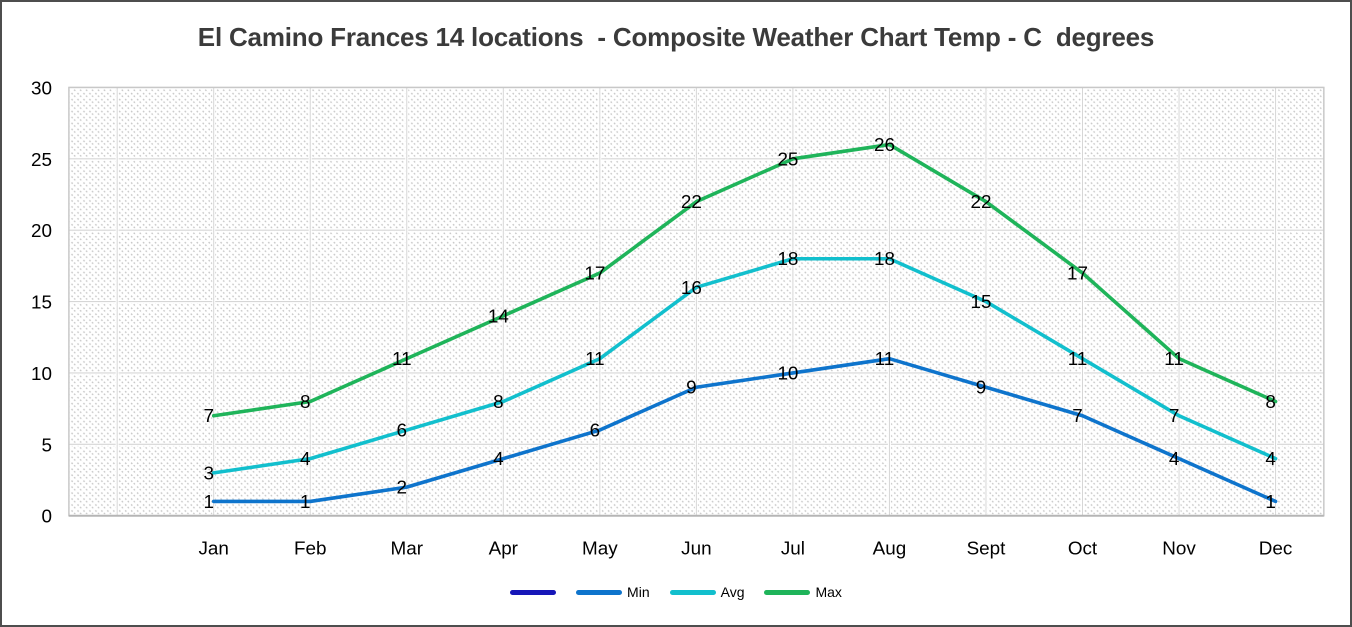 This screenshot has width=1352, height=627. What do you see at coordinates (208, 472) in the screenshot?
I see `data-label: 3` at bounding box center [208, 472].